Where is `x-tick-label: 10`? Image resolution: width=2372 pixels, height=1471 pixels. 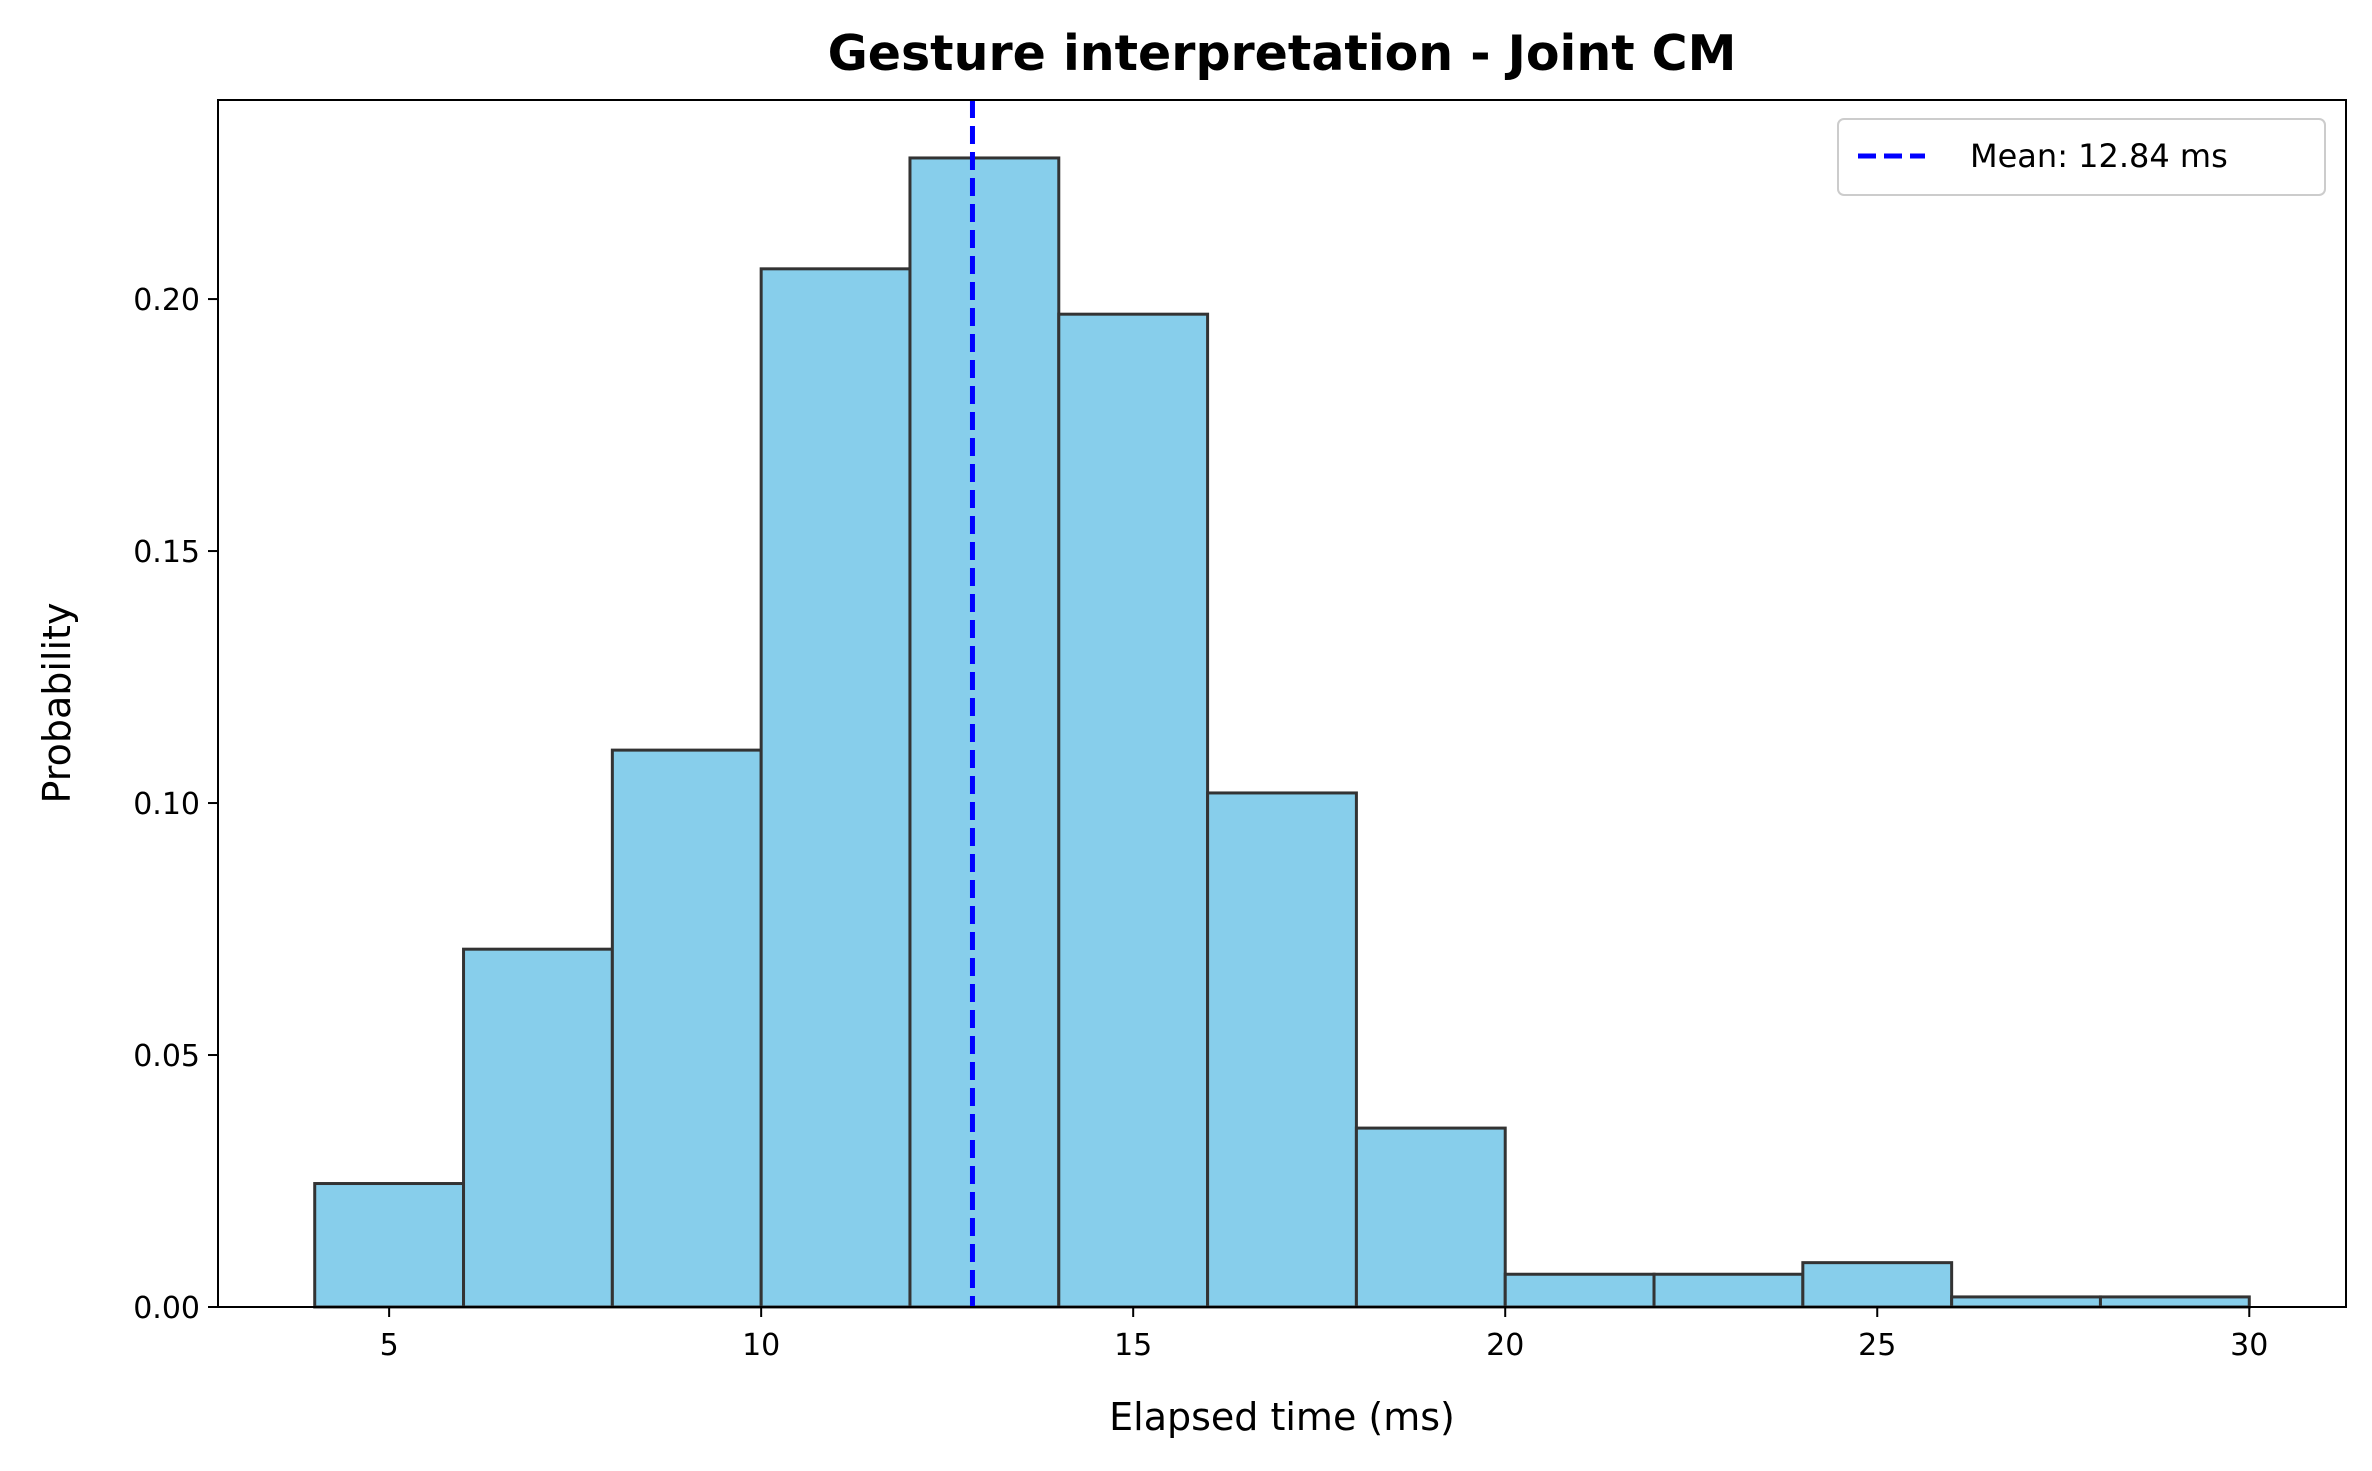 x-tick-label: 10 is located at coordinates (761, 1345).